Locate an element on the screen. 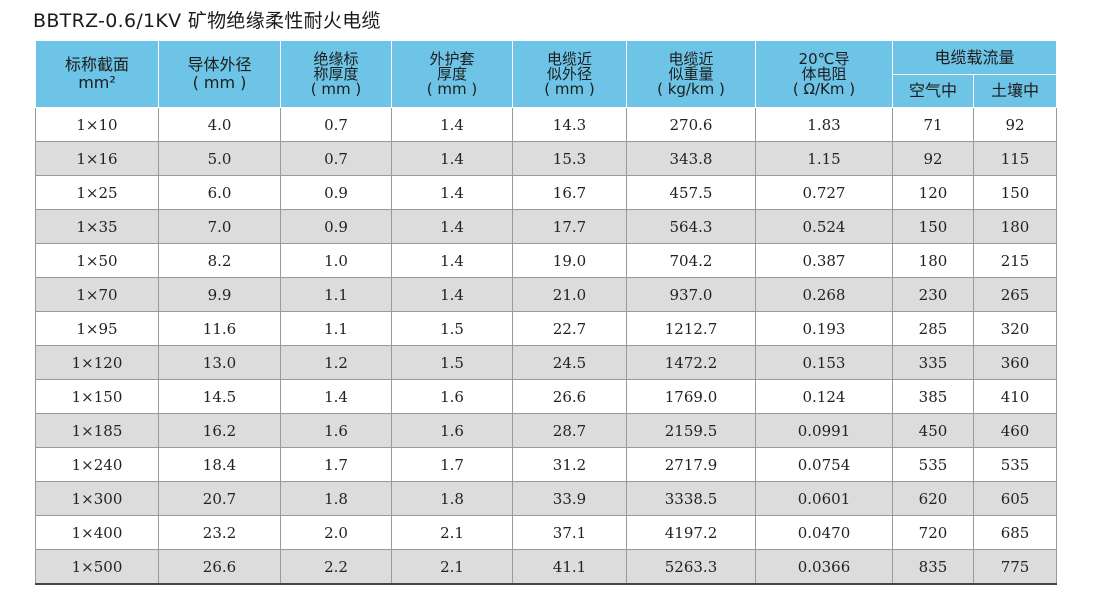 The width and height of the screenshot is (1096, 616). cell-resistance: 0.193 is located at coordinates (824, 328).